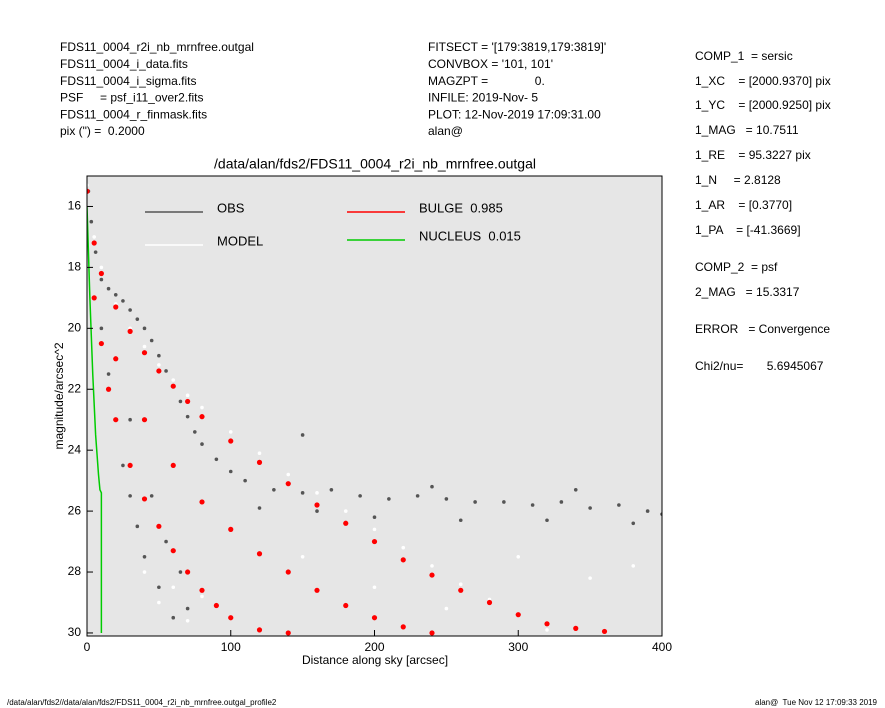 The width and height of the screenshot is (885, 708). I want to click on fit-parameter: ERROR = Convergence, so click(762, 329).